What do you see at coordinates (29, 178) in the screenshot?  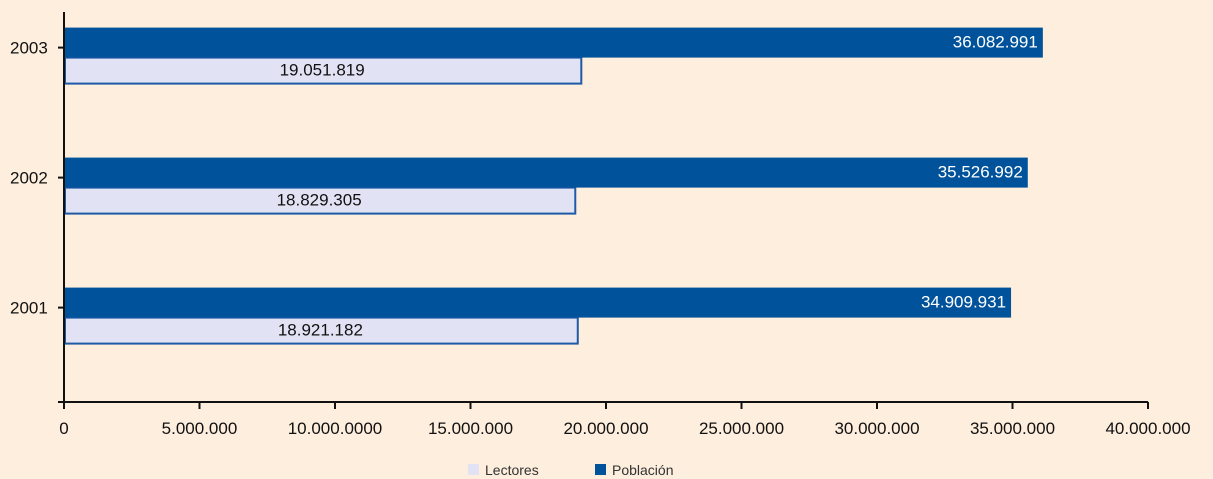 I see `category-label: 2002` at bounding box center [29, 178].